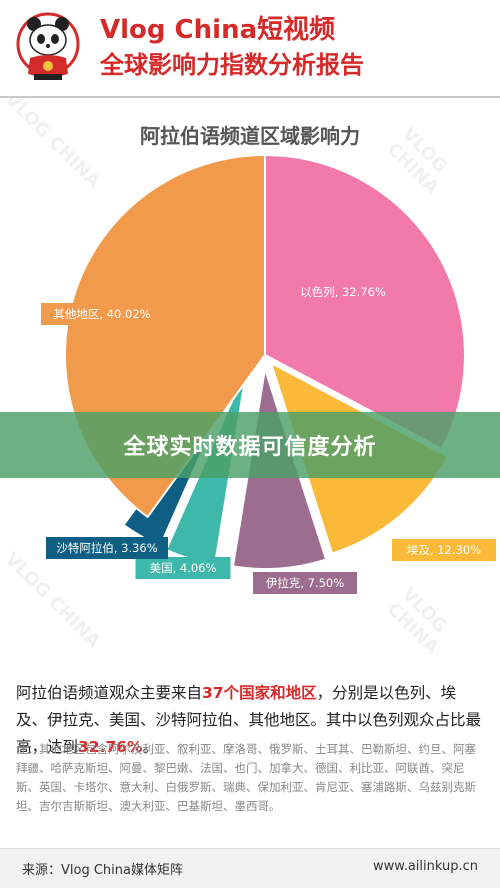 This screenshot has height=888, width=500. I want to click on footer-url: www.ailinkup.cn, so click(425, 866).